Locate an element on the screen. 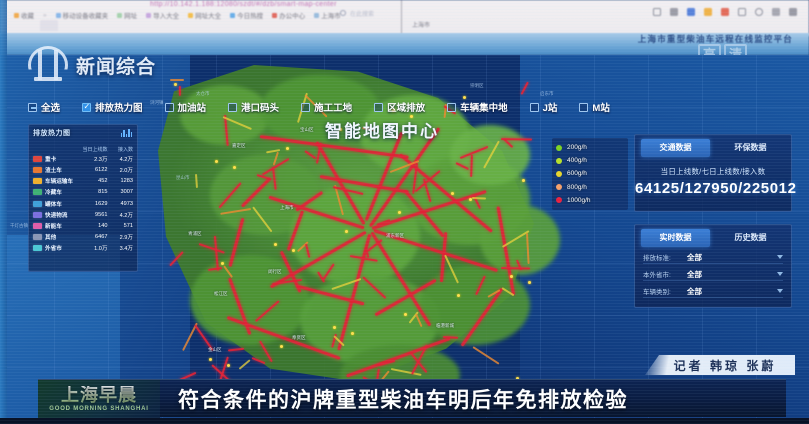 This screenshot has width=809, height=424. filter-dropdown: 本外省市: 全部 is located at coordinates (713, 274).